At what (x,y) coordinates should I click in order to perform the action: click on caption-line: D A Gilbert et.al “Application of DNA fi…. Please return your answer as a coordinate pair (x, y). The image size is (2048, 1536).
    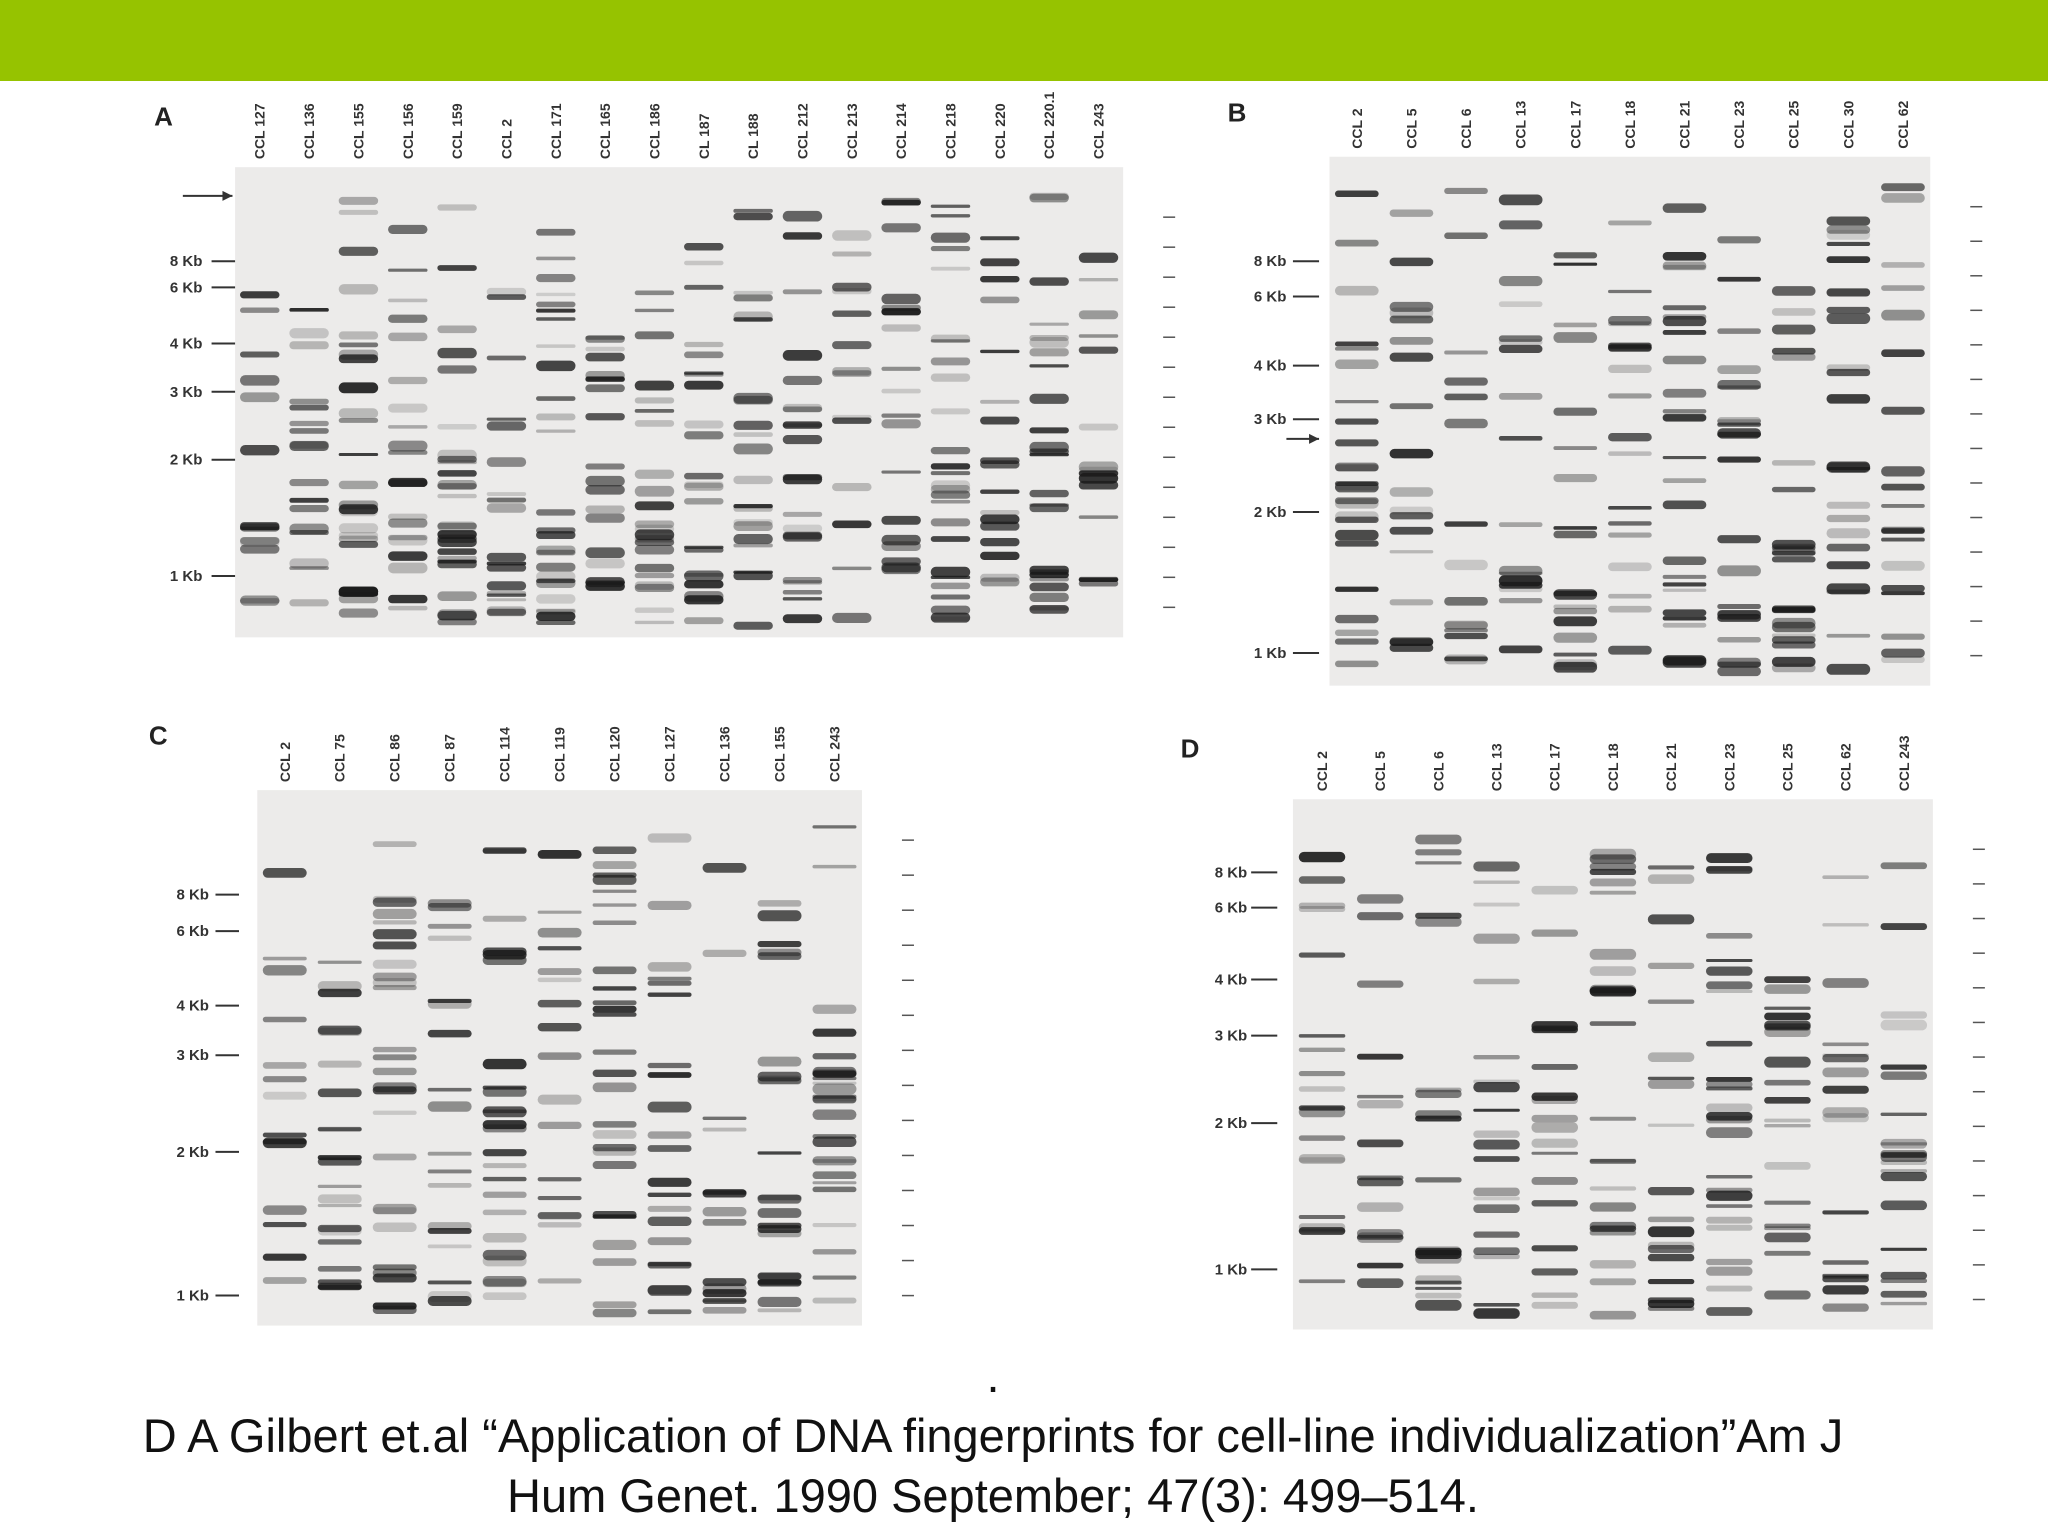
    Looking at the image, I should click on (993, 1435).